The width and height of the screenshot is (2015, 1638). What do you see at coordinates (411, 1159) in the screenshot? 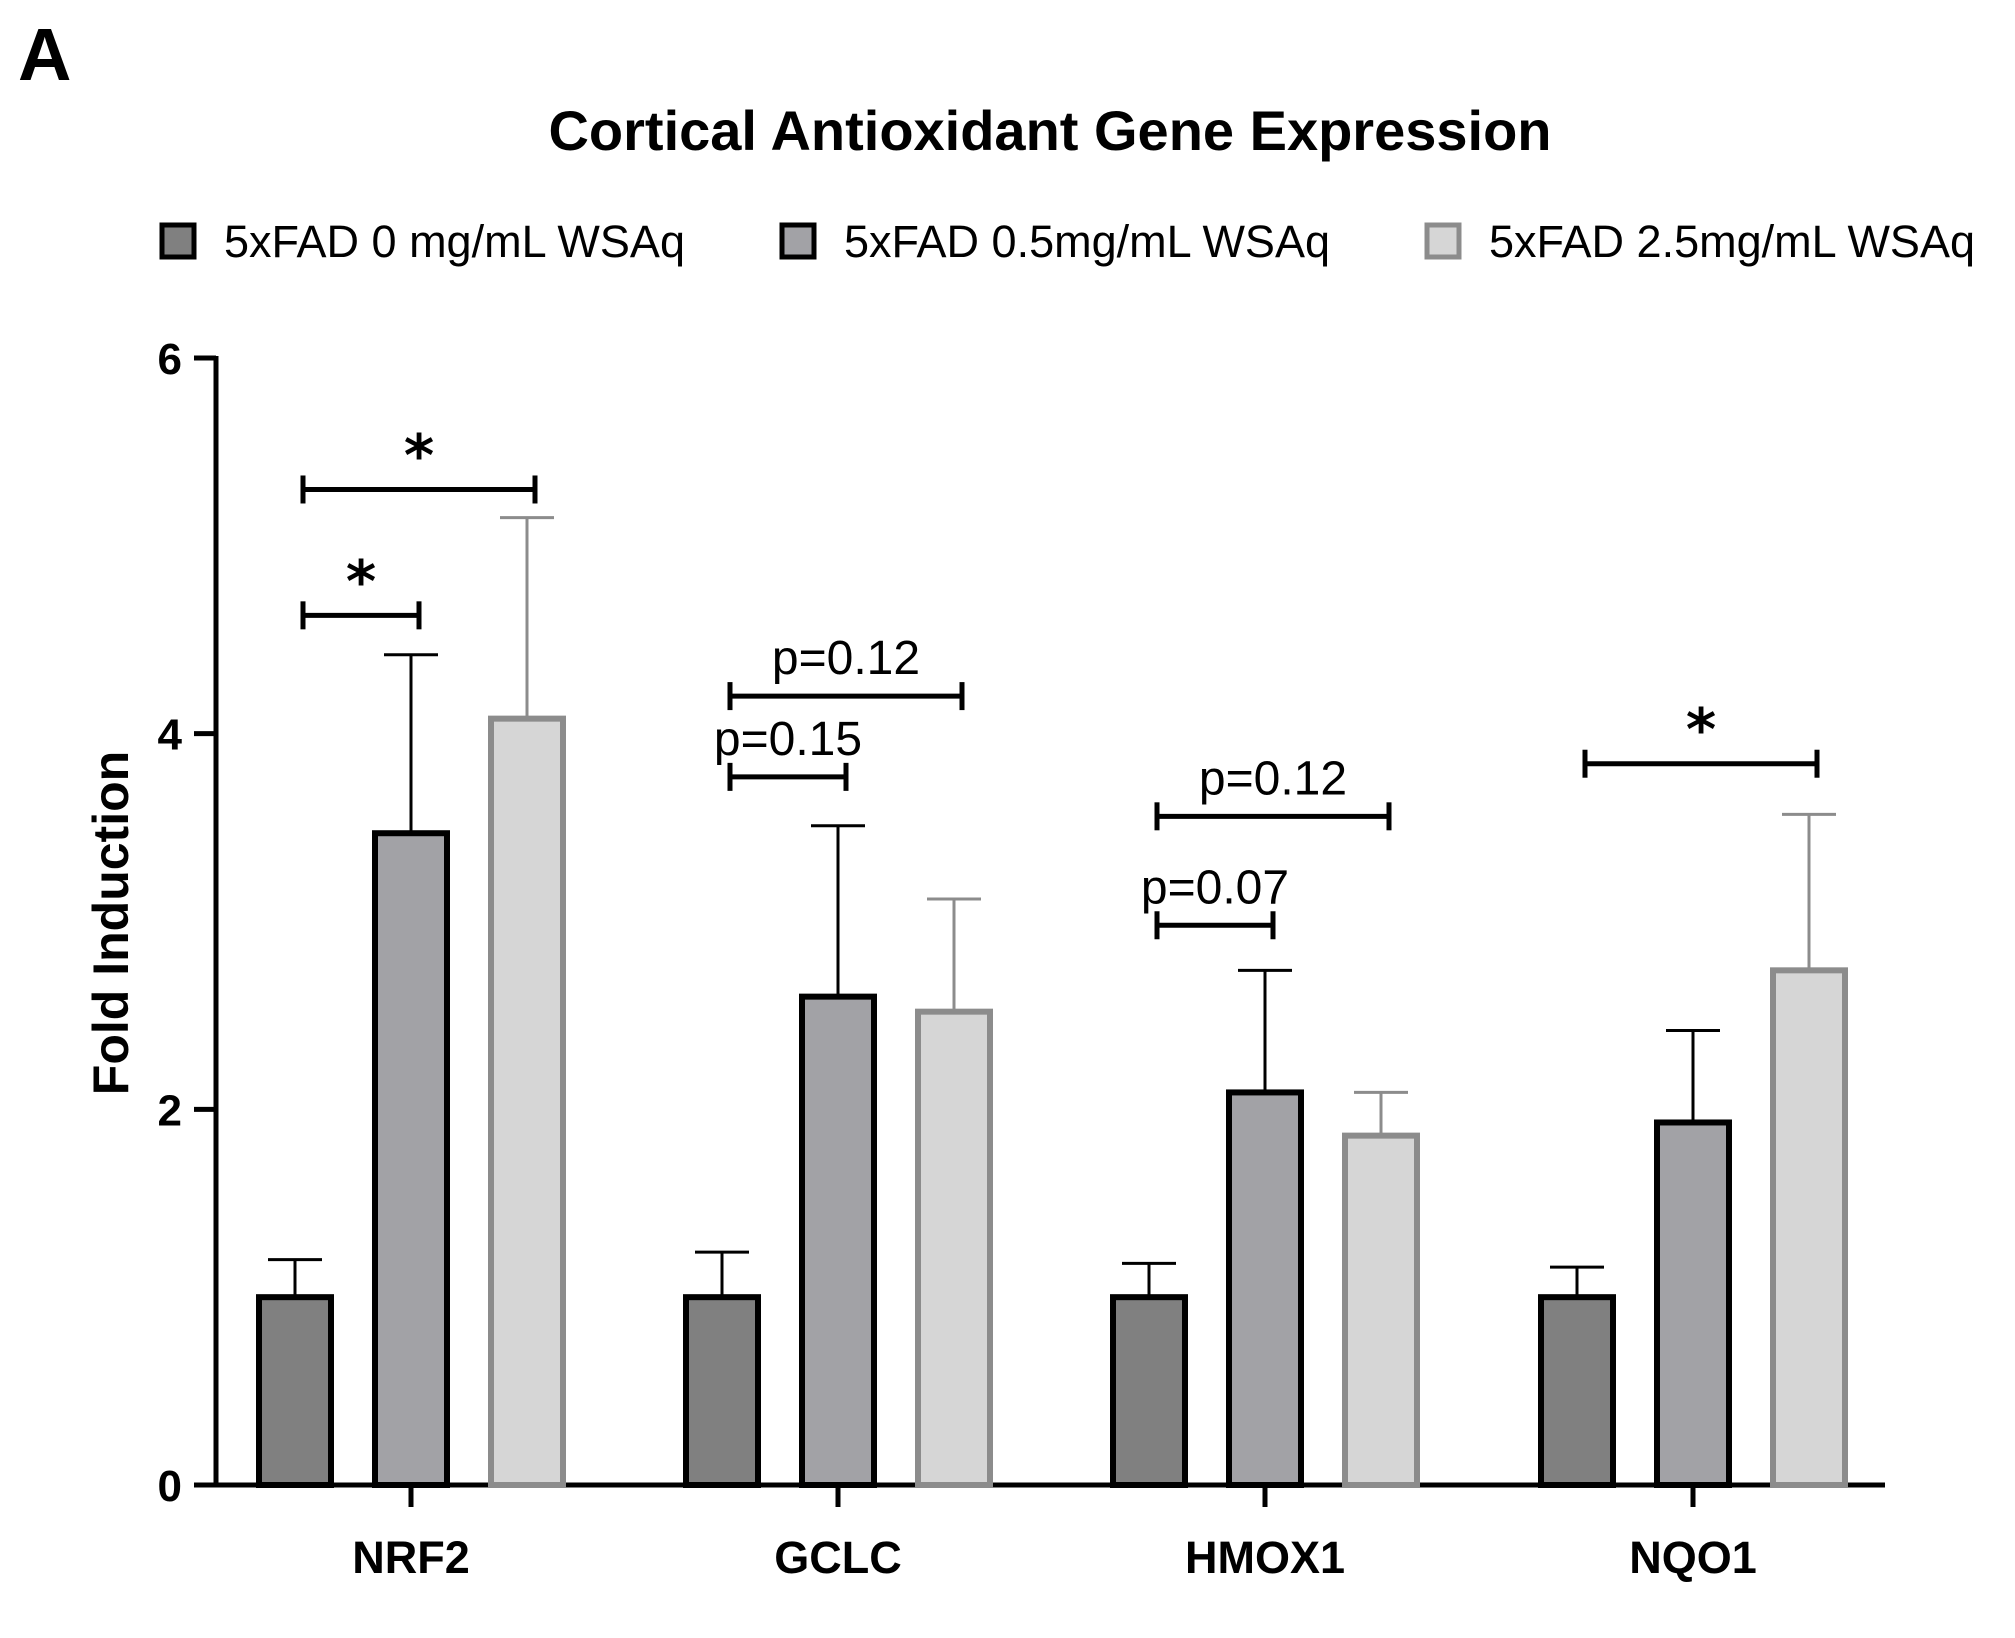
I see `bar-nrf2-s2` at bounding box center [411, 1159].